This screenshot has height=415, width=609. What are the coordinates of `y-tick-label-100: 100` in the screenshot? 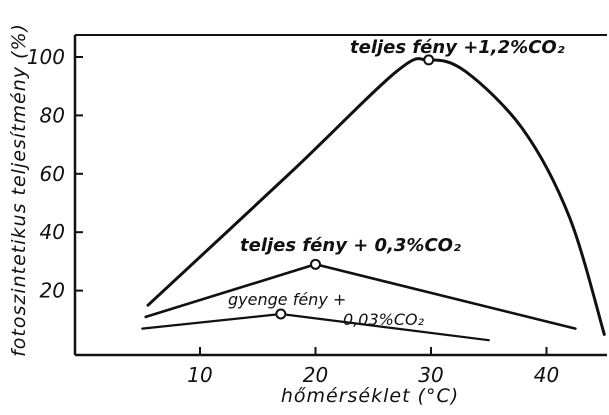 It's located at (46, 57).